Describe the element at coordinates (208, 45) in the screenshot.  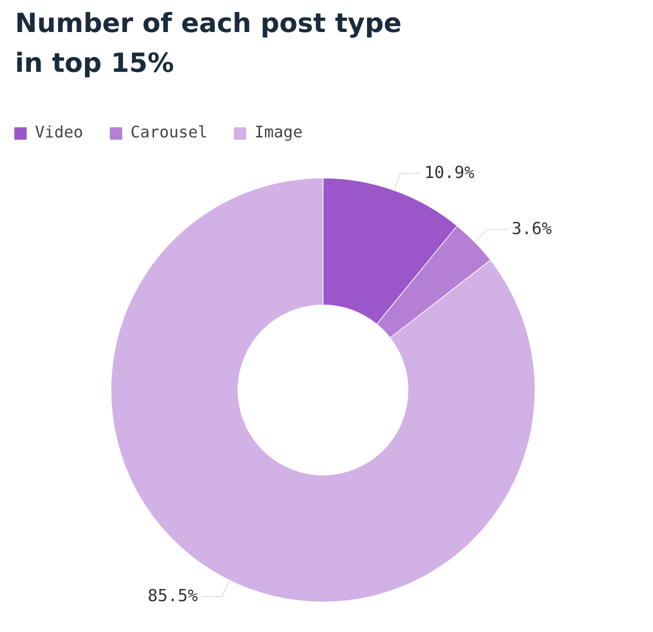
I see `chart-title: Number of each post type in top 15%` at that location.